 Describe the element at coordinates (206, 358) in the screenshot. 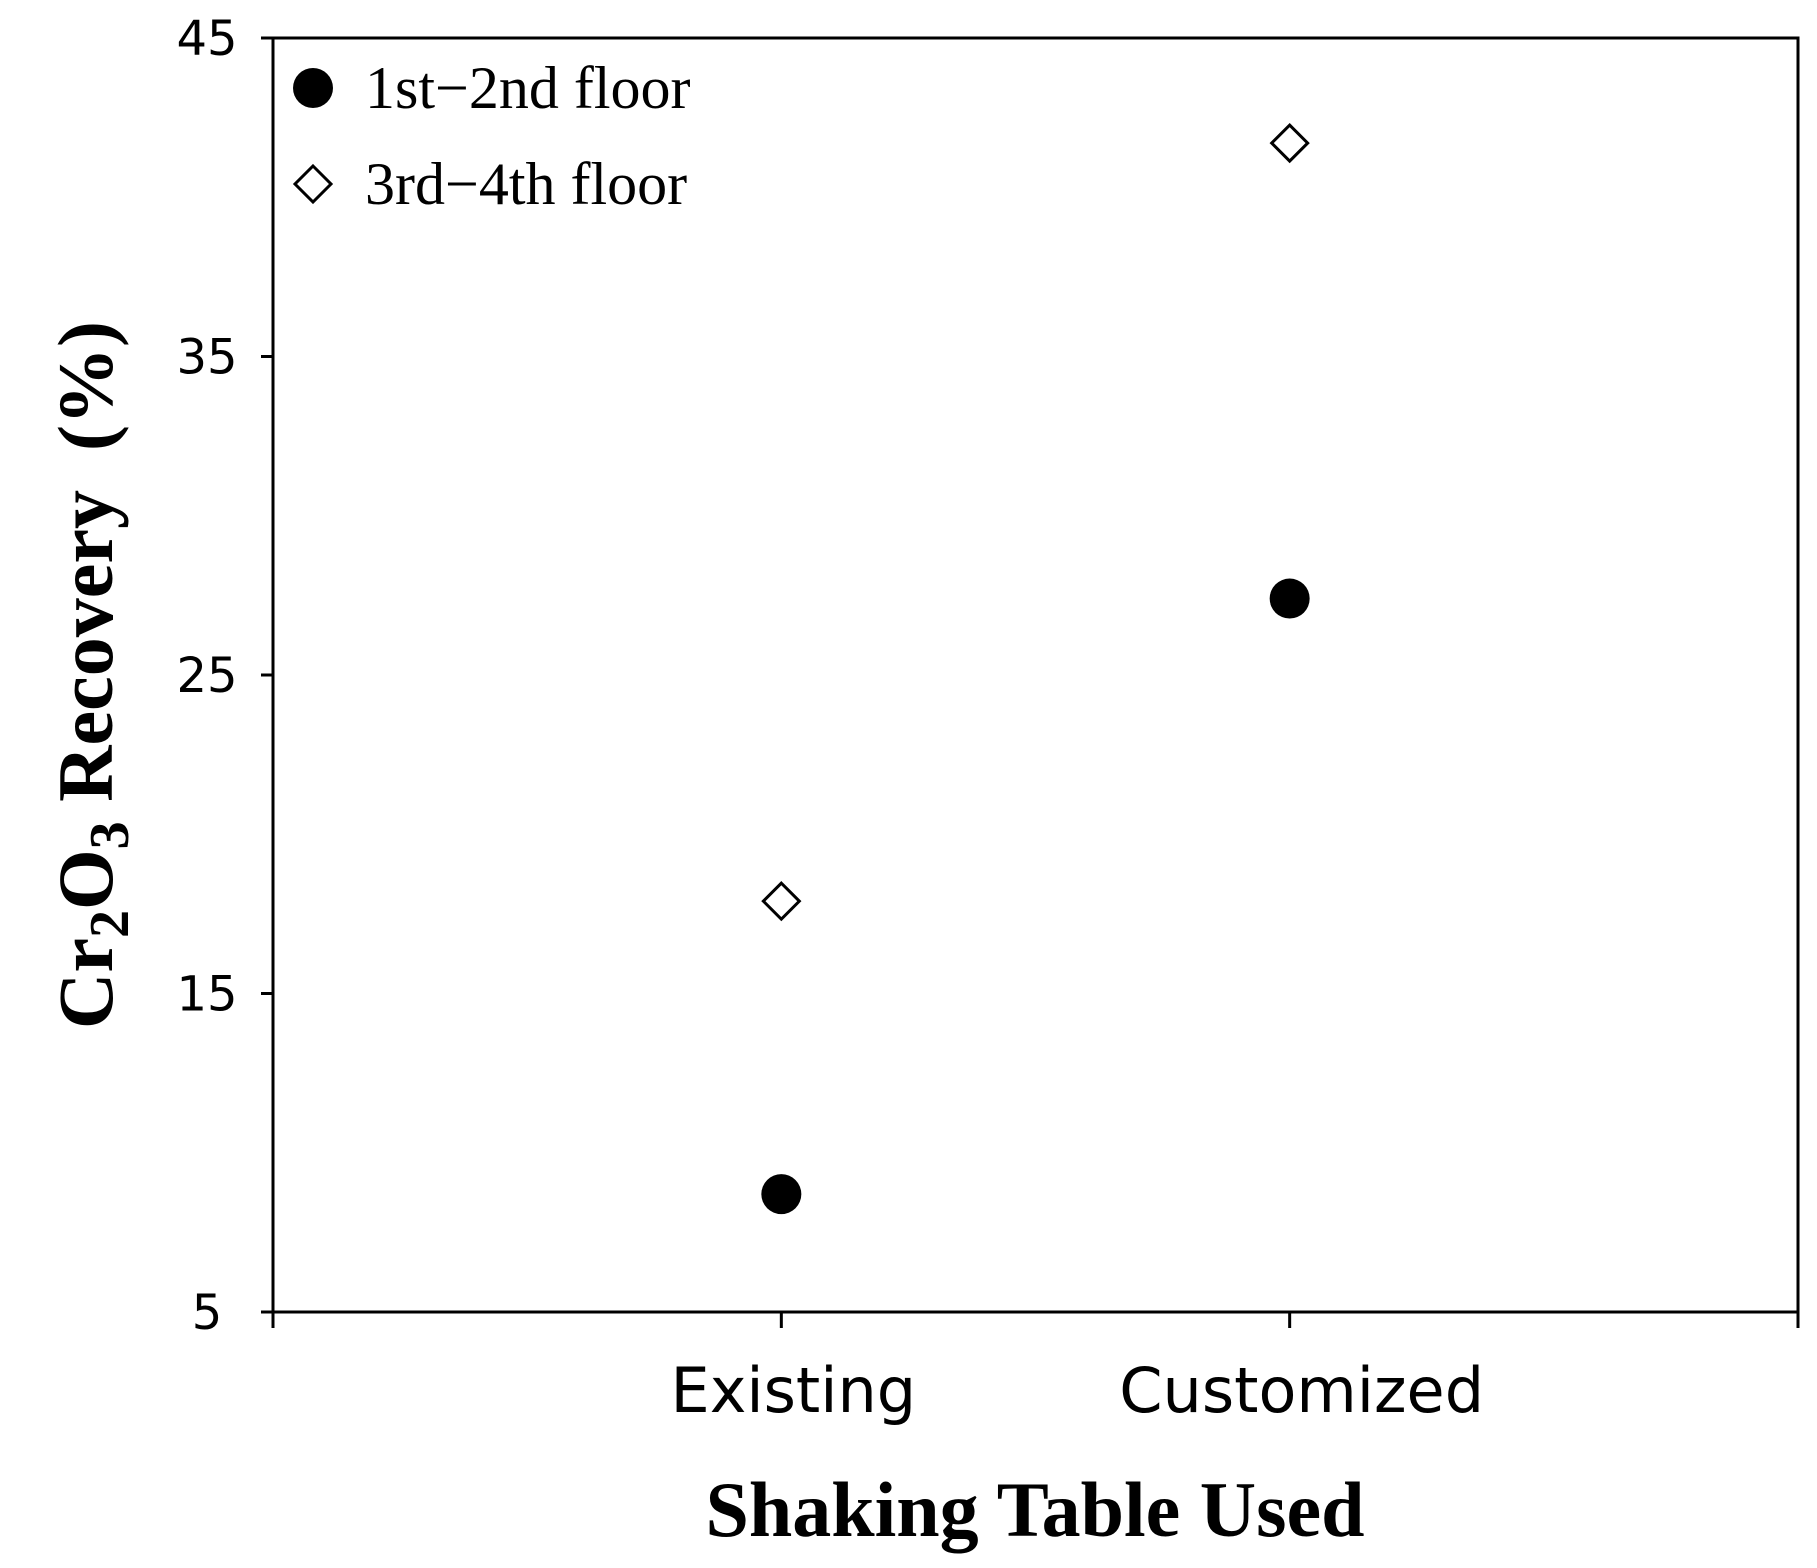

I see `y-tick-label: 35` at that location.